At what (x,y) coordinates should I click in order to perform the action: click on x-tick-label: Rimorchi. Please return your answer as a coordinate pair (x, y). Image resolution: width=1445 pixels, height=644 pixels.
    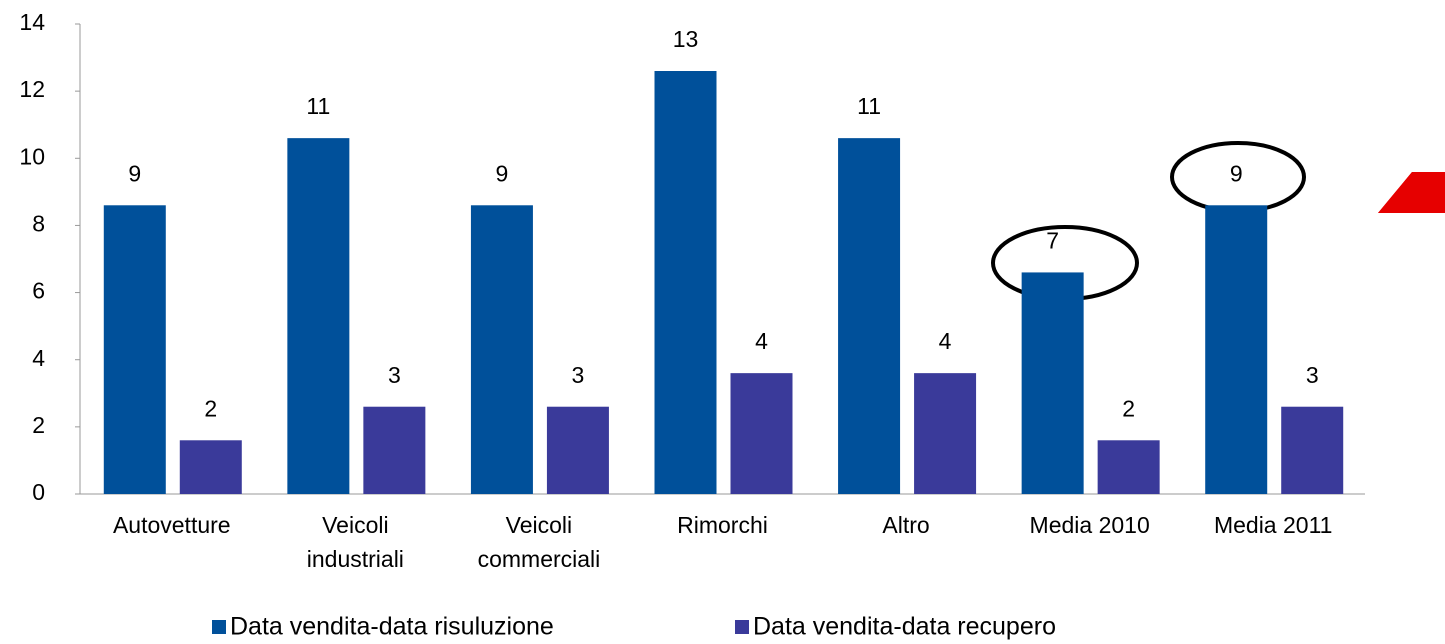
    Looking at the image, I should click on (722, 525).